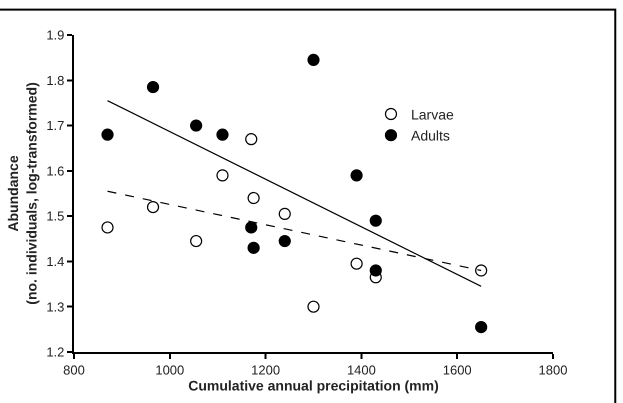 The height and width of the screenshot is (403, 623). I want to click on x-tick-label: 1200, so click(265, 370).